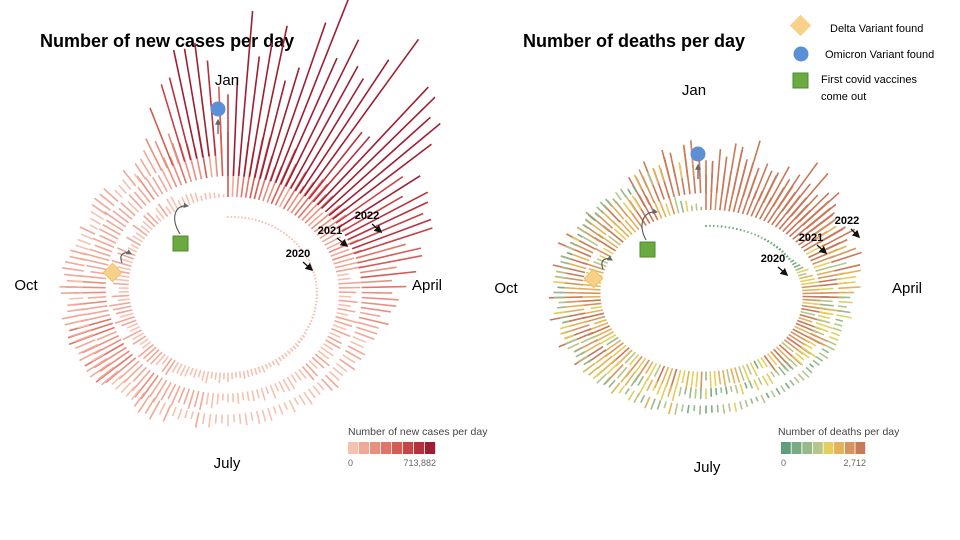 Image resolution: width=960 pixels, height=540 pixels. What do you see at coordinates (419, 463) in the screenshot?
I see `cases-legend-max: 713,882` at bounding box center [419, 463].